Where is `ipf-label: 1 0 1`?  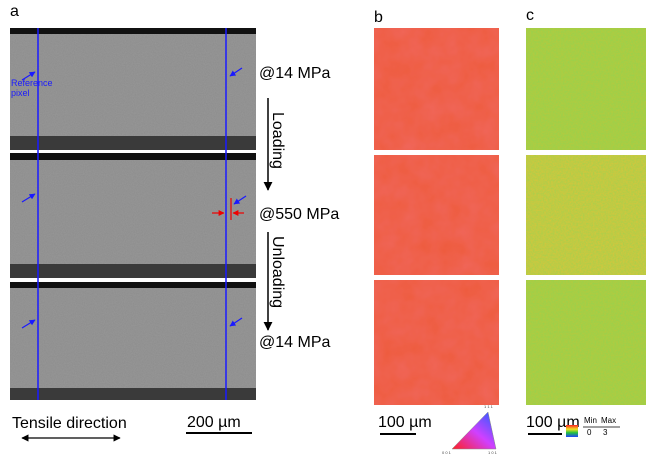 ipf-label: 1 0 1 is located at coordinates (493, 452).